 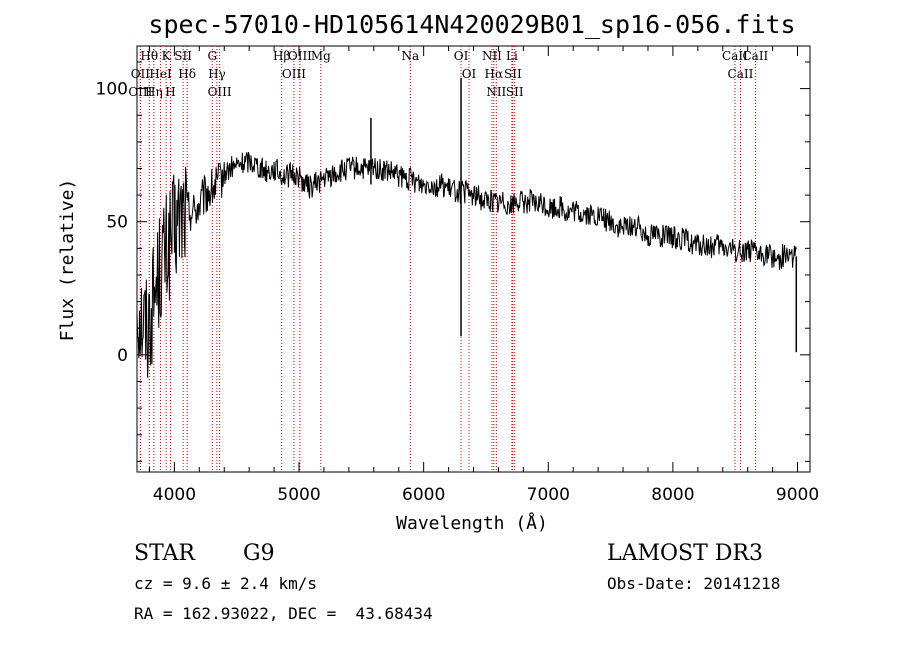 What do you see at coordinates (122, 356) in the screenshot?
I see `y-tick-label: 0` at bounding box center [122, 356].